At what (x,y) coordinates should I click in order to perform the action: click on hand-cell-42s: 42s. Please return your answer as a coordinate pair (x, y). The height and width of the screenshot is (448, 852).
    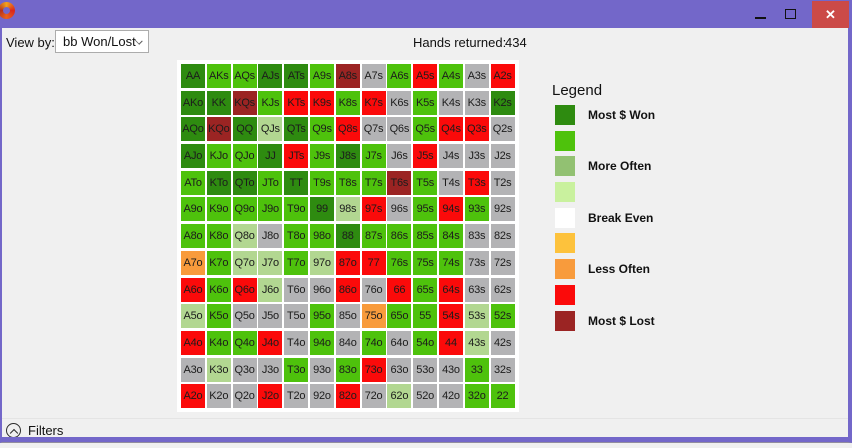
    Looking at the image, I should click on (502, 342).